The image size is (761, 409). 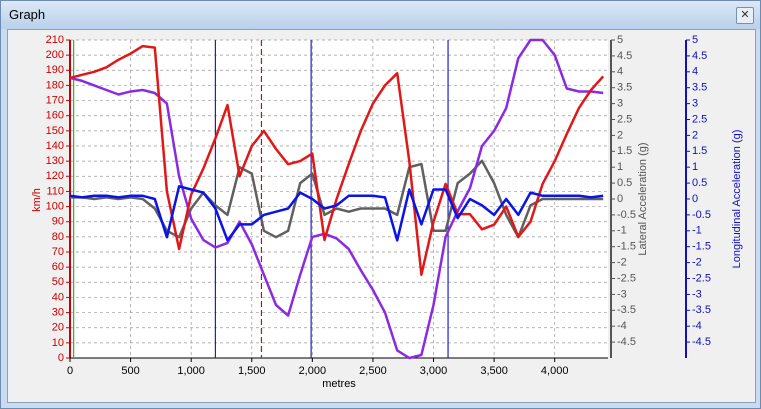 I want to click on y3-axis-title: Longitudinal Acceleration (g), so click(x=737, y=199).